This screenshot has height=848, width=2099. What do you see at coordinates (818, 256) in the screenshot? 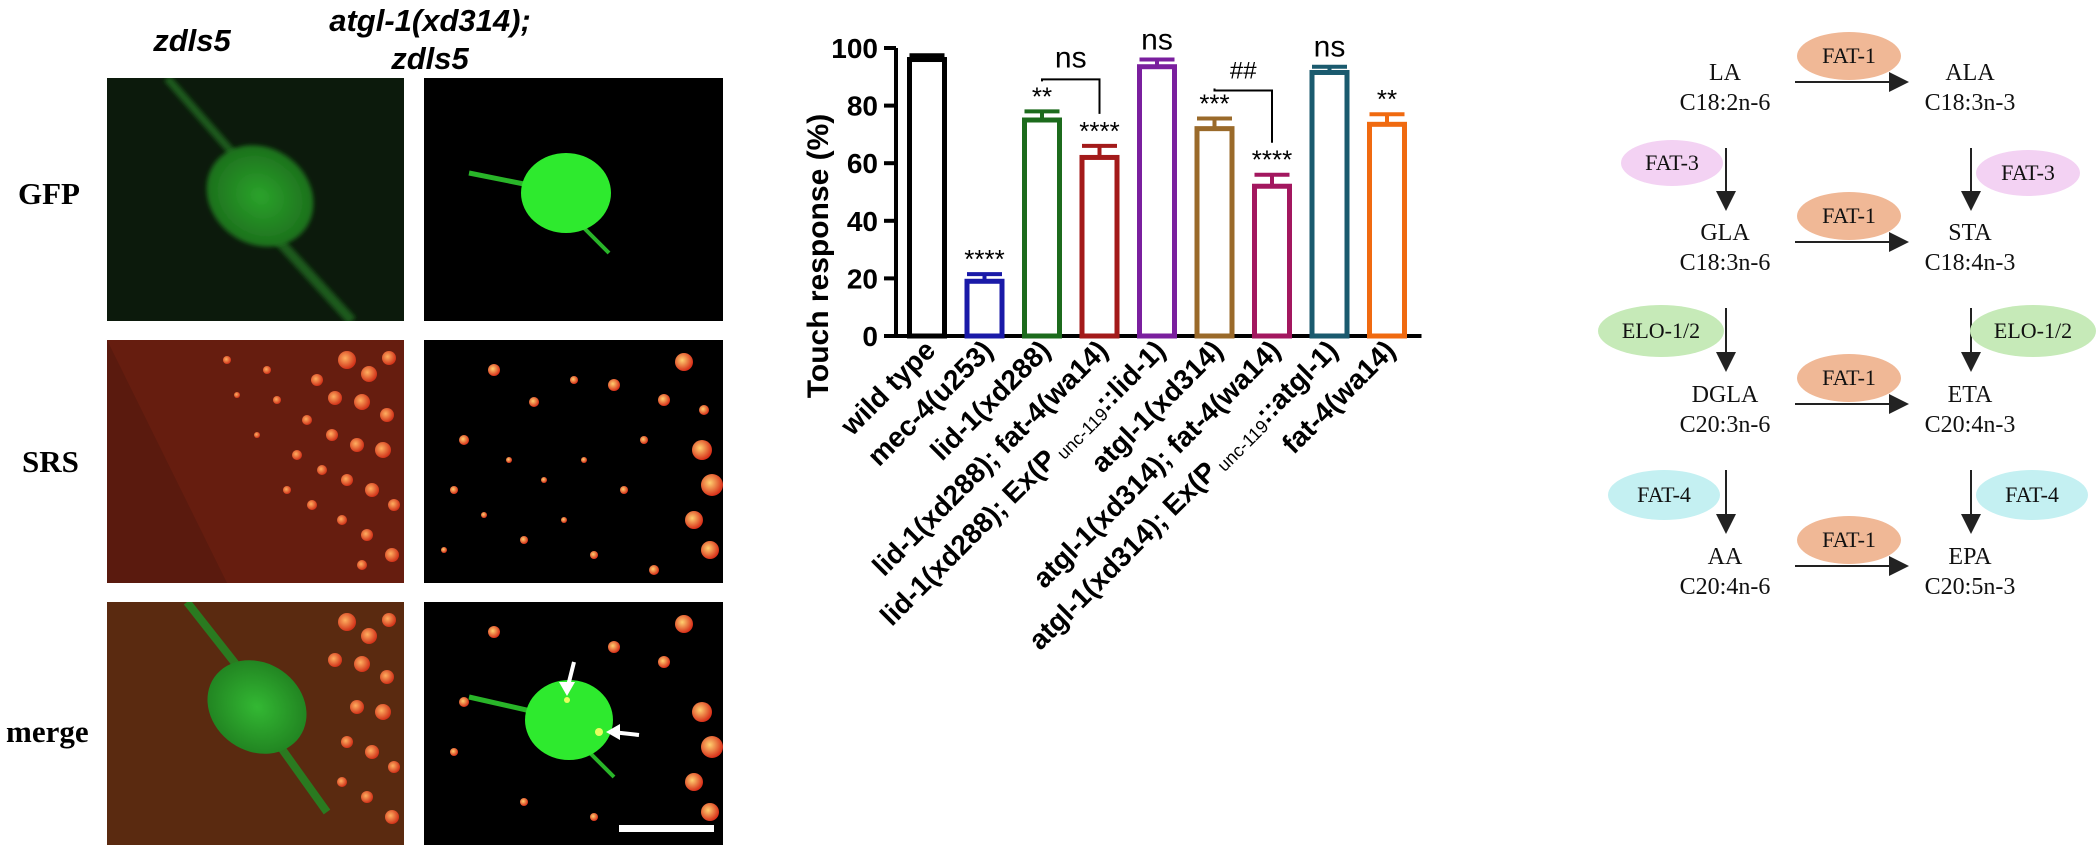
I see `y-axis-label: Touch response (%)` at bounding box center [818, 256].